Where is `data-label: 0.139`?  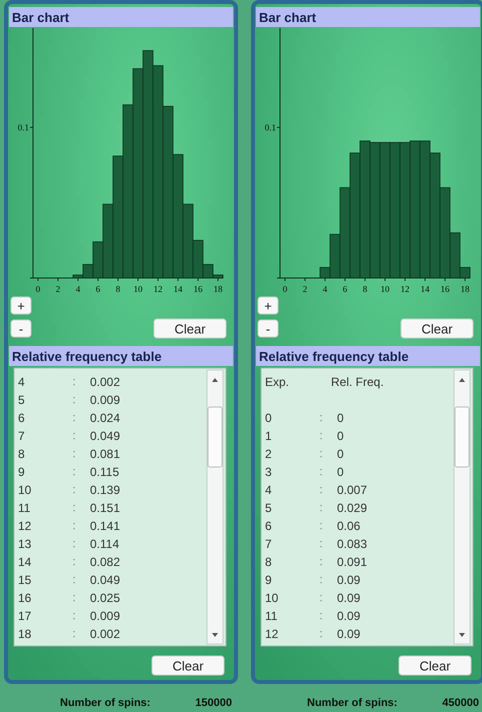 data-label: 0.139 is located at coordinates (105, 490).